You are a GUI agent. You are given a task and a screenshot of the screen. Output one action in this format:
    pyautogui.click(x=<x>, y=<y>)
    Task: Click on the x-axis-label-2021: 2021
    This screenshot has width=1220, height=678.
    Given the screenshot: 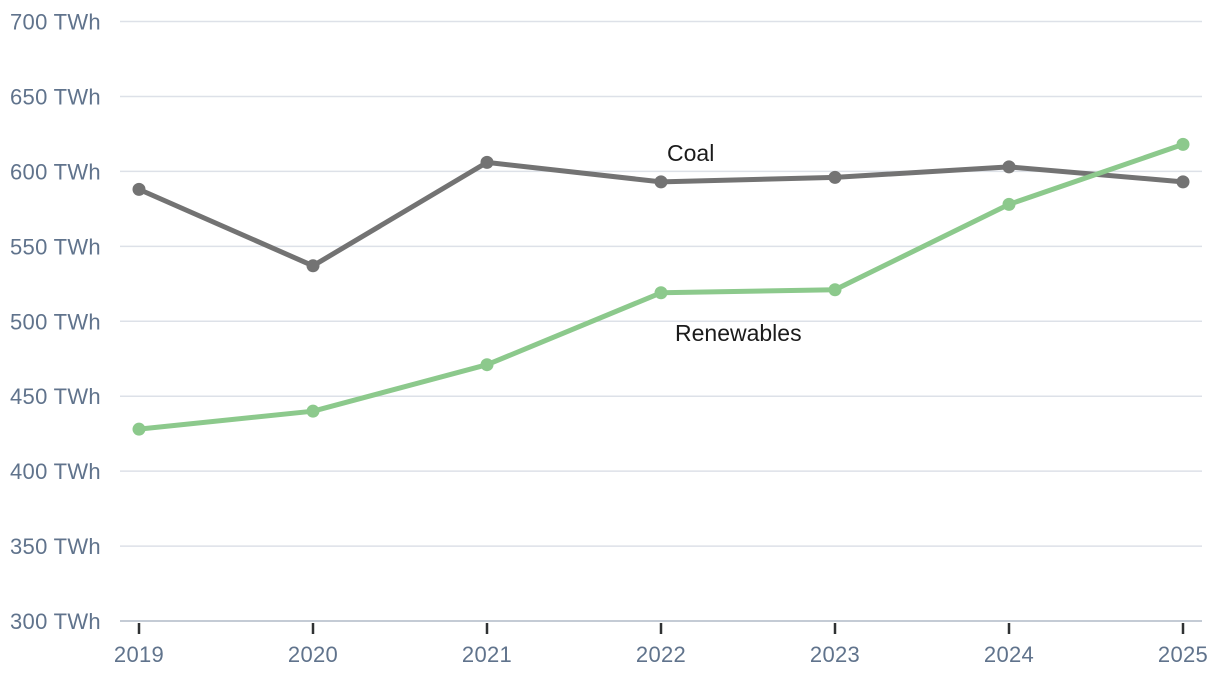 What is the action you would take?
    pyautogui.click(x=487, y=654)
    